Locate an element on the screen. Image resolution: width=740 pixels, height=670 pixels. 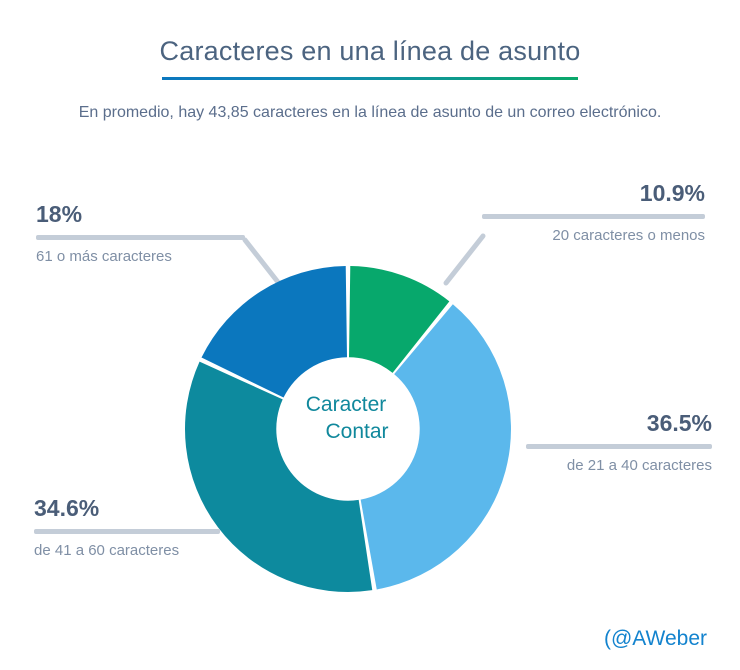
donut-slice-20-caracteres-o-menos is located at coordinates (399, 319).